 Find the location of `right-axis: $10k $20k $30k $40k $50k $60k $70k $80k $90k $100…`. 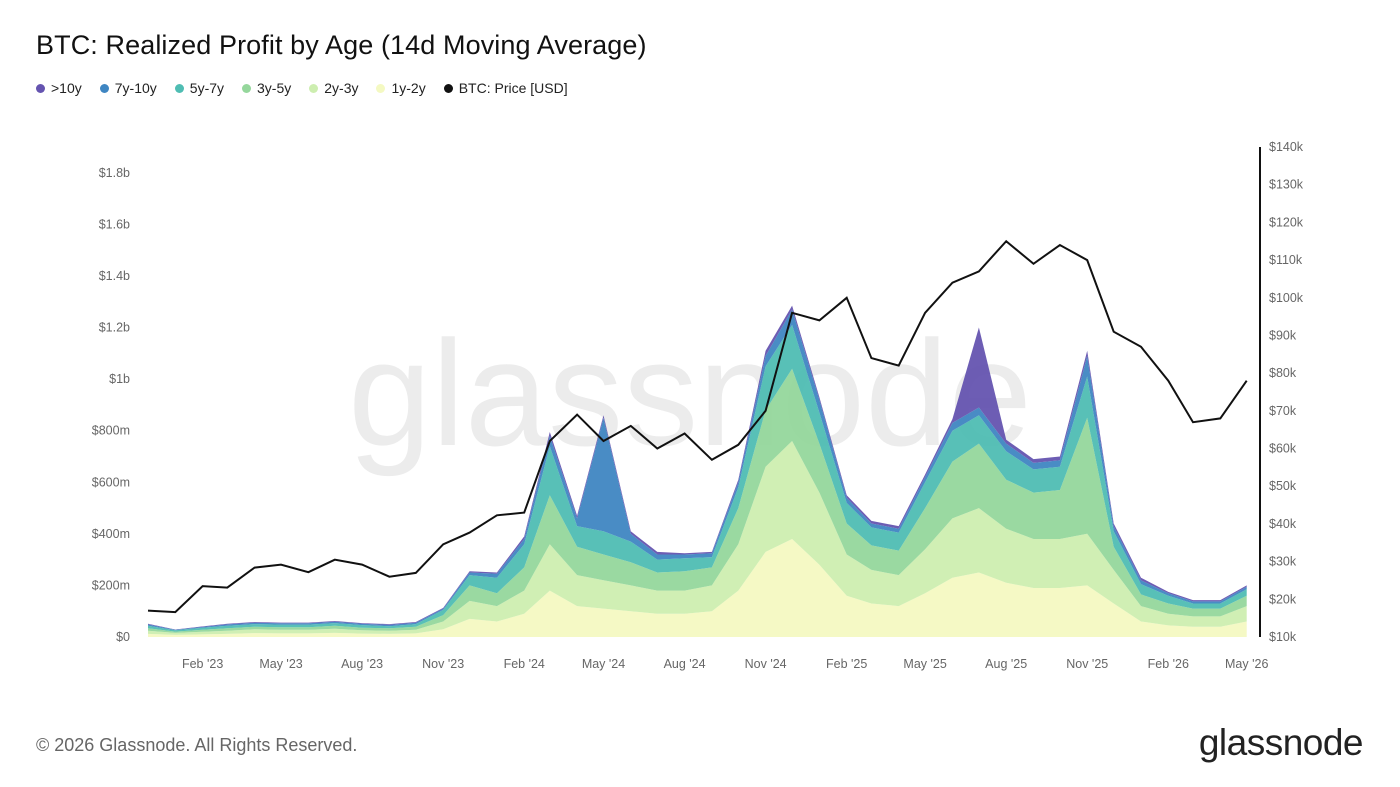

right-axis: $10k $20k $30k $40k $50k $60k $70k $80k $90k $100… is located at coordinates (1286, 392).